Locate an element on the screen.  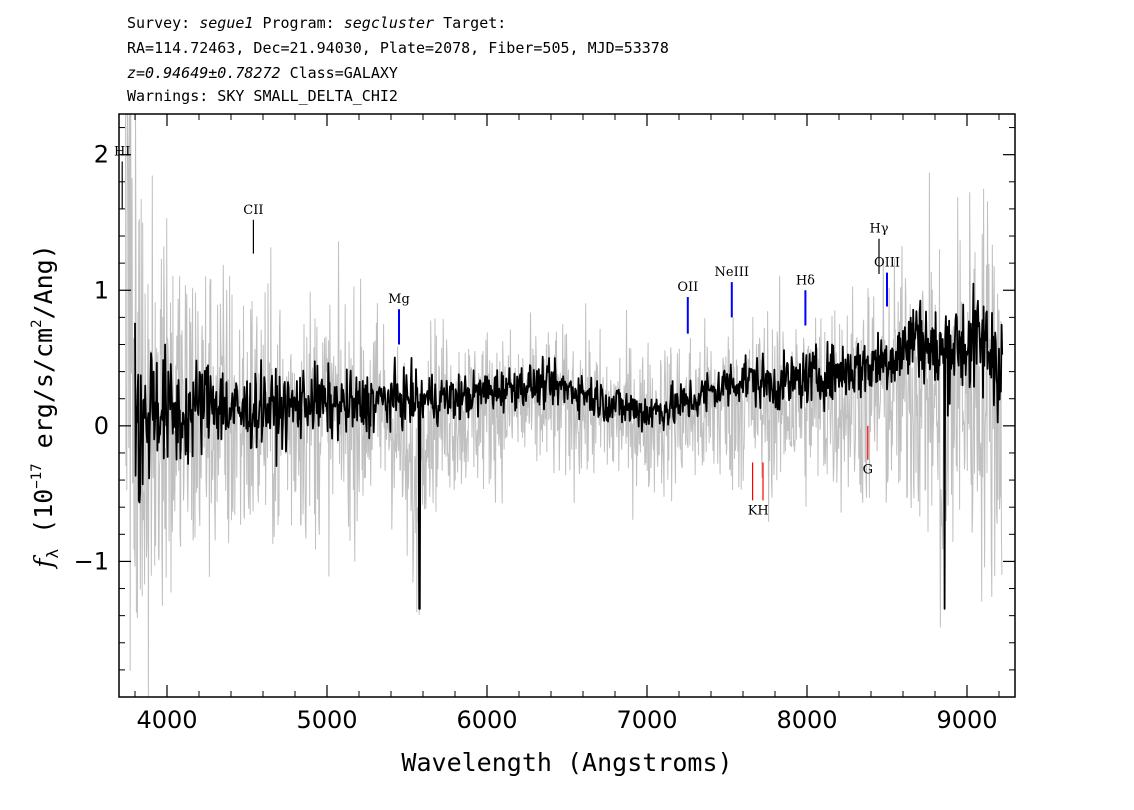
header-line-3: z=0.94649±0.78272 Class=GALAXY is located at coordinates (262, 73).